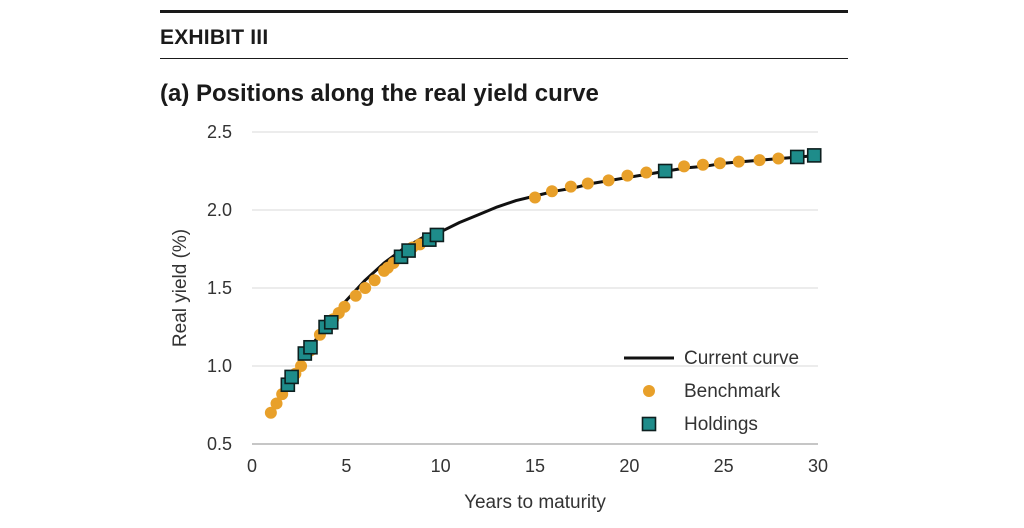  What do you see at coordinates (441, 466) in the screenshot?
I see `x-tick-label: 10` at bounding box center [441, 466].